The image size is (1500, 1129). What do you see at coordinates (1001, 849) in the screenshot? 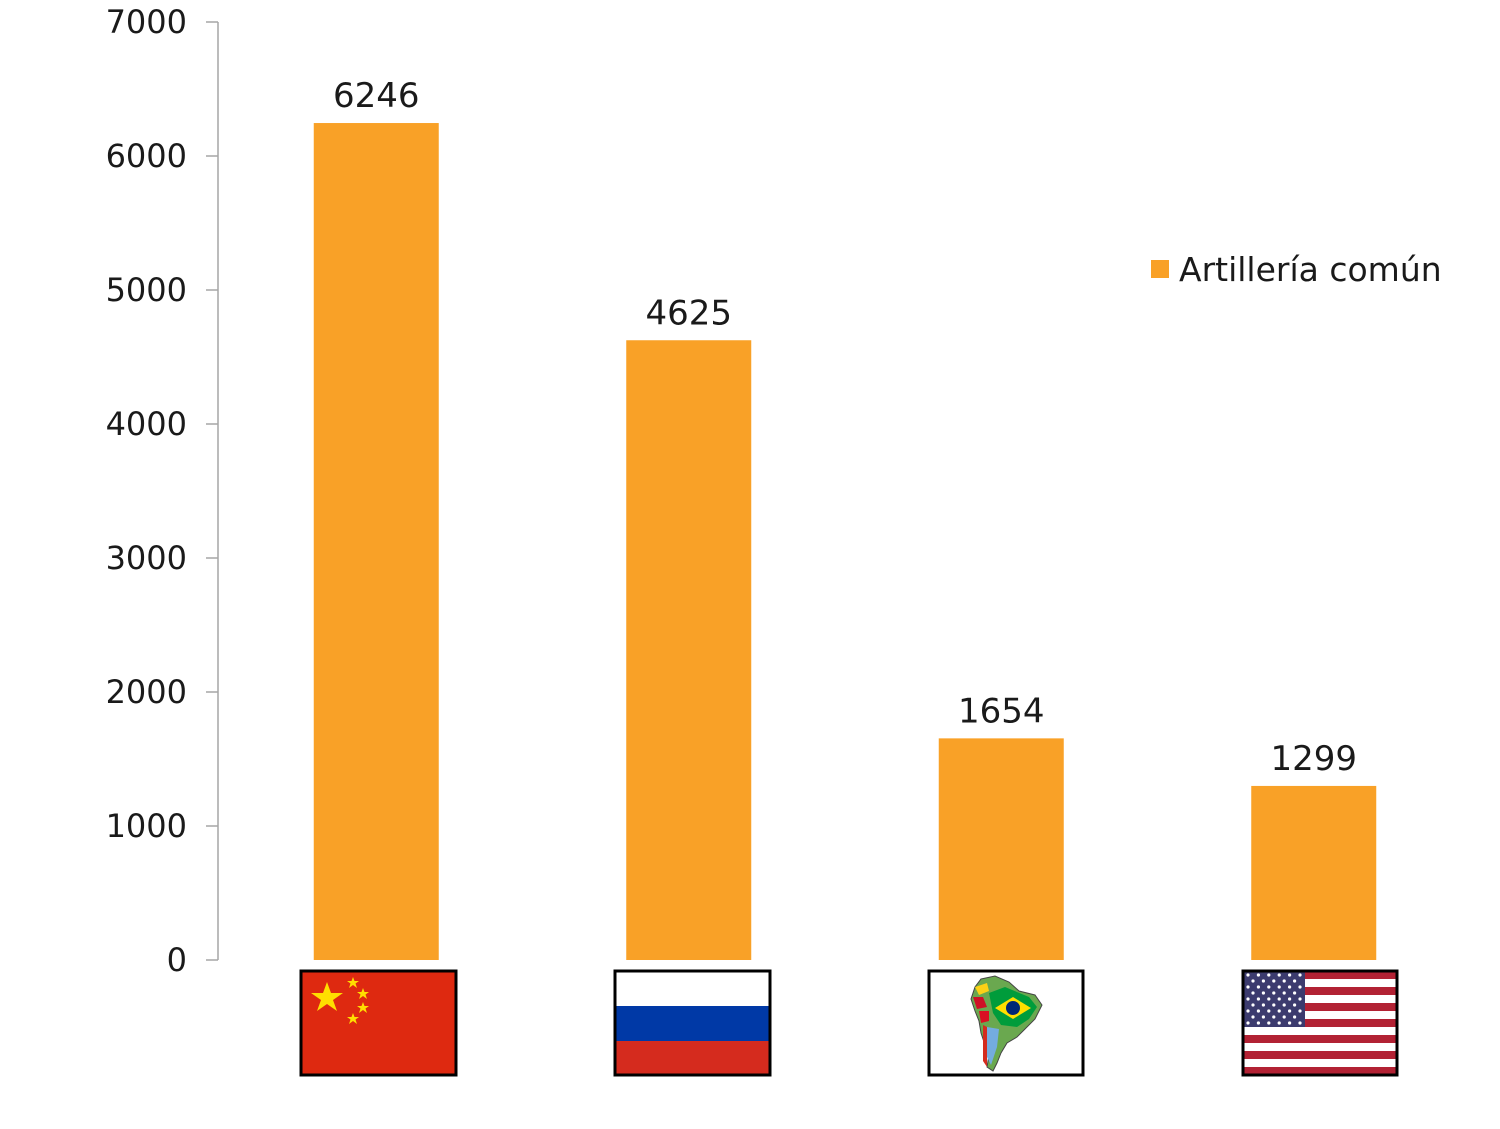
I see `bar-south-america` at bounding box center [1001, 849].